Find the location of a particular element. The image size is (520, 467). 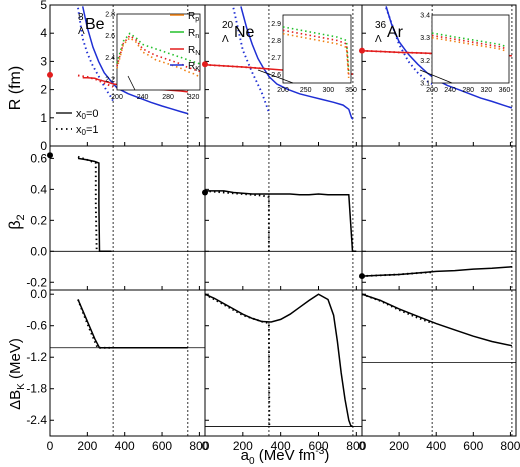

inset-xtick-0-1: 240 is located at coordinates (143, 97).